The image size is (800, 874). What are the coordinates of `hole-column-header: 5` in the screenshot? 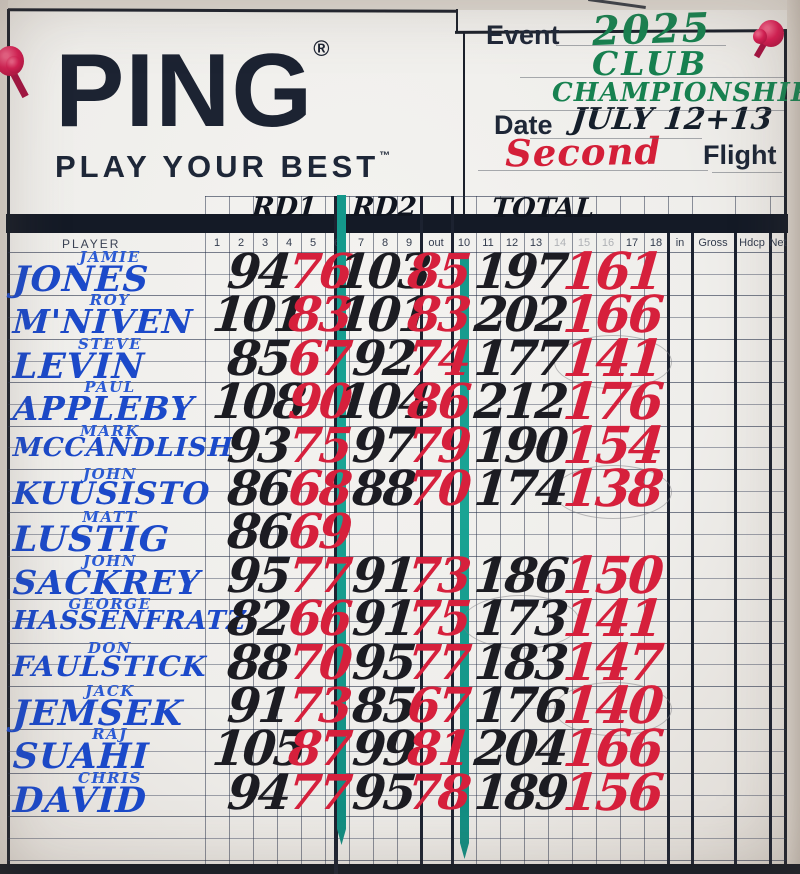 It's located at (313, 243).